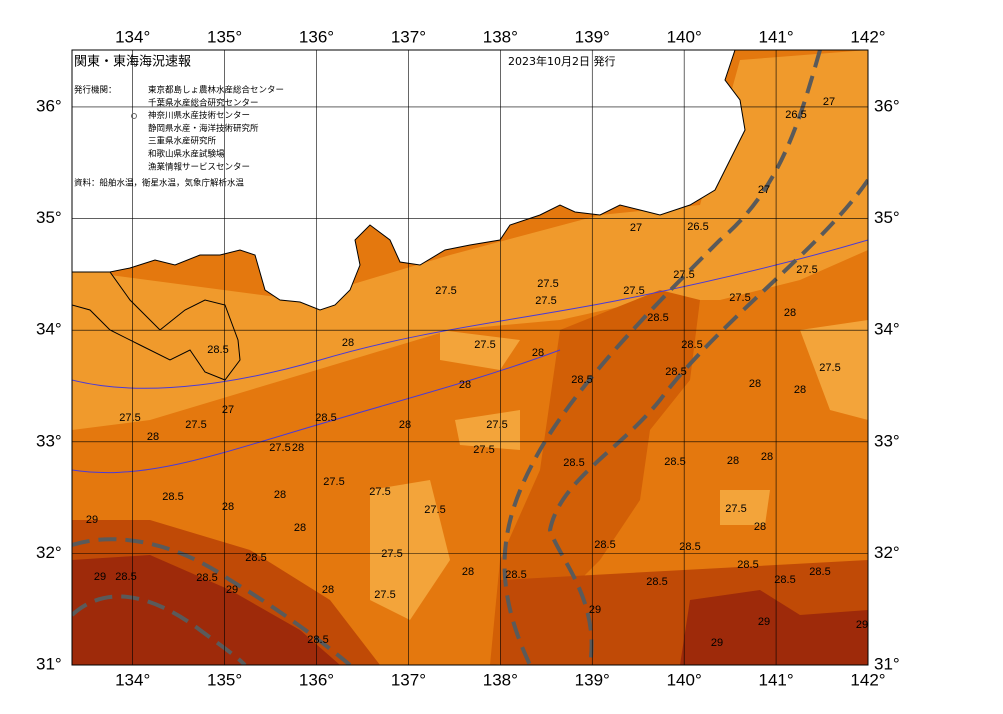 The height and width of the screenshot is (714, 1003). I want to click on lat-label-right: 36°, so click(887, 105).